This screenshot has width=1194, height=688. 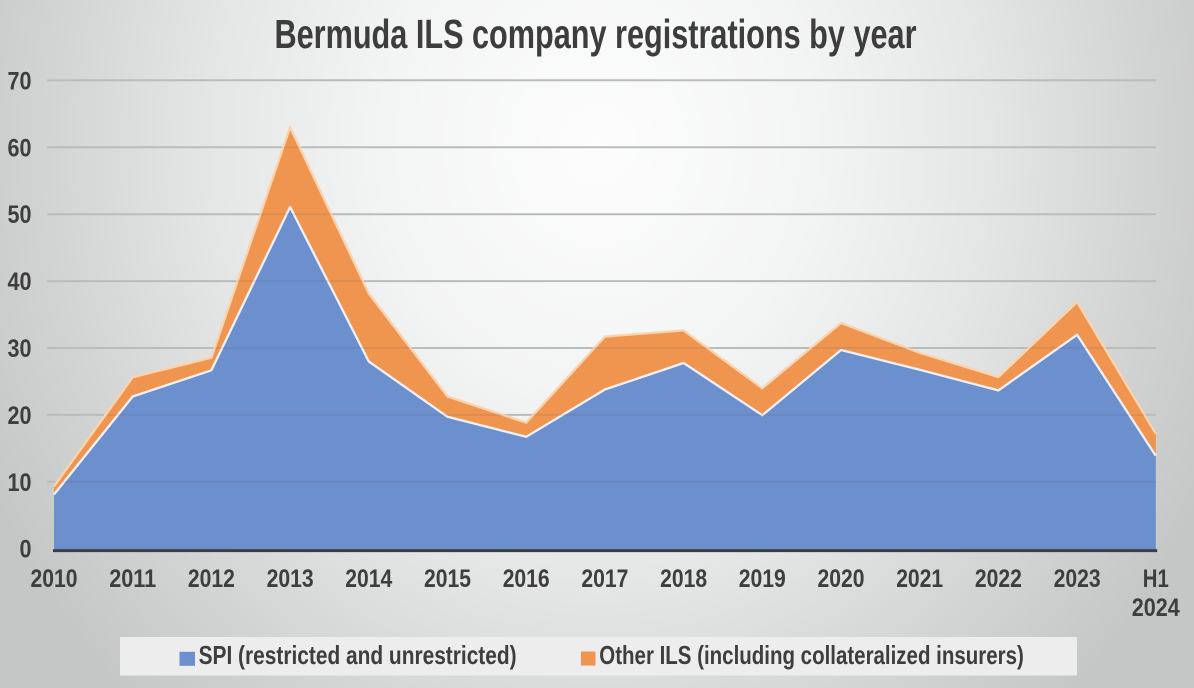 What do you see at coordinates (211, 579) in the screenshot?
I see `svg-text: 2012` at bounding box center [211, 579].